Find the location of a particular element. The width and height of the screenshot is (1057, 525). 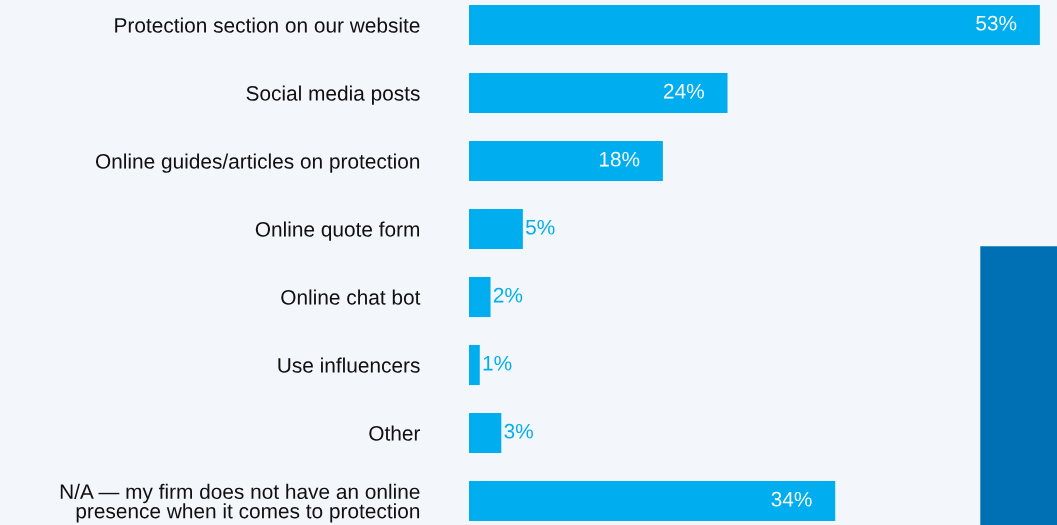

y-tick-label: Social media posts is located at coordinates (333, 95).